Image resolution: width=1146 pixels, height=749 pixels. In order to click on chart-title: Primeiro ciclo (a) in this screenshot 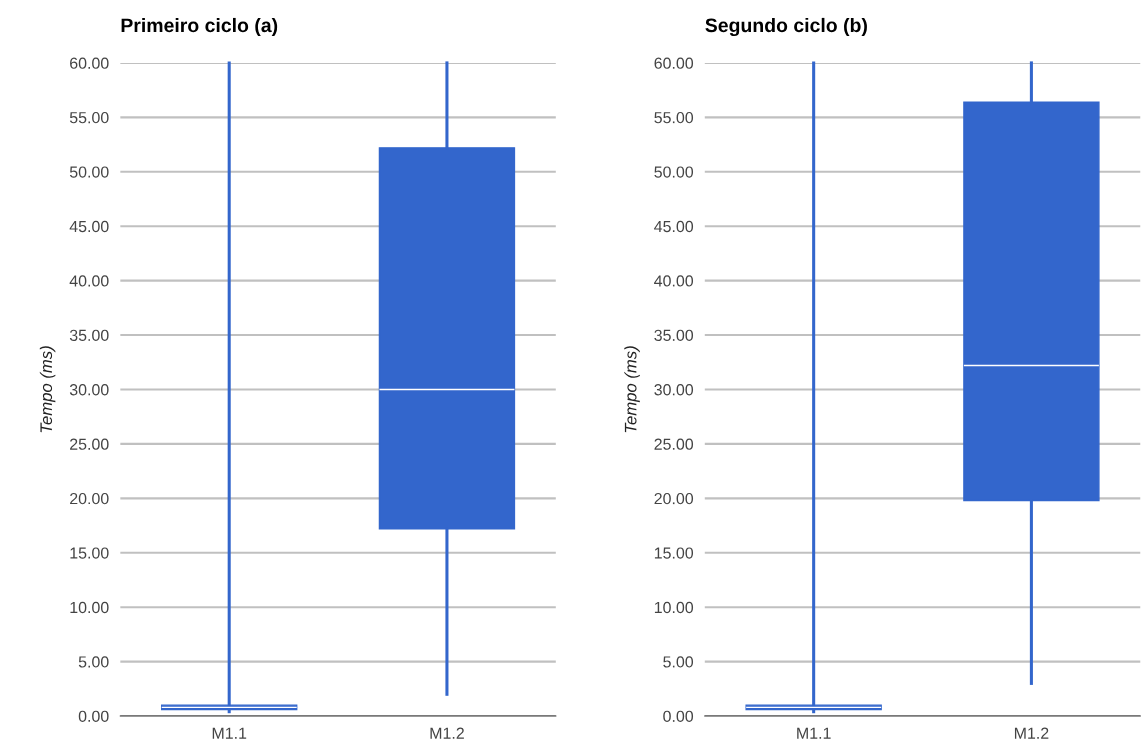, I will do `click(199, 27)`.